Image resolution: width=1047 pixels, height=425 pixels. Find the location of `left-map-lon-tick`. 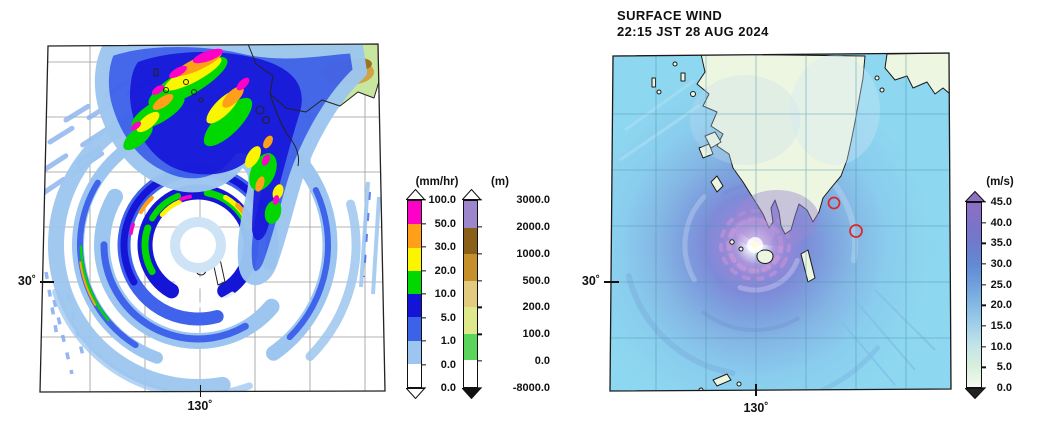

left-map-lon-tick is located at coordinates (200, 391).